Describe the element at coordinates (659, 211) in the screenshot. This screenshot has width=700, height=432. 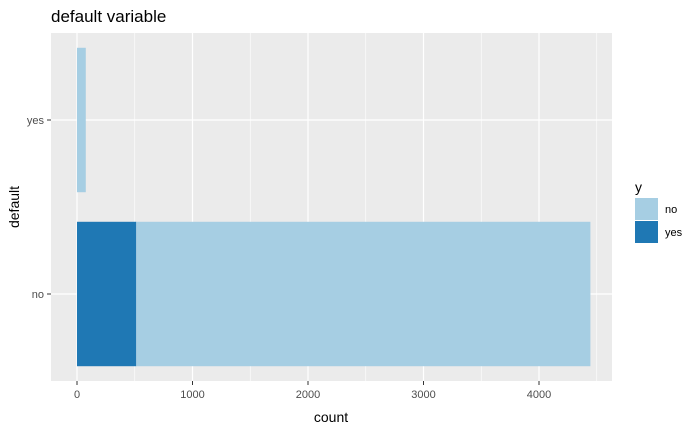
I see `legend: y no yes` at that location.